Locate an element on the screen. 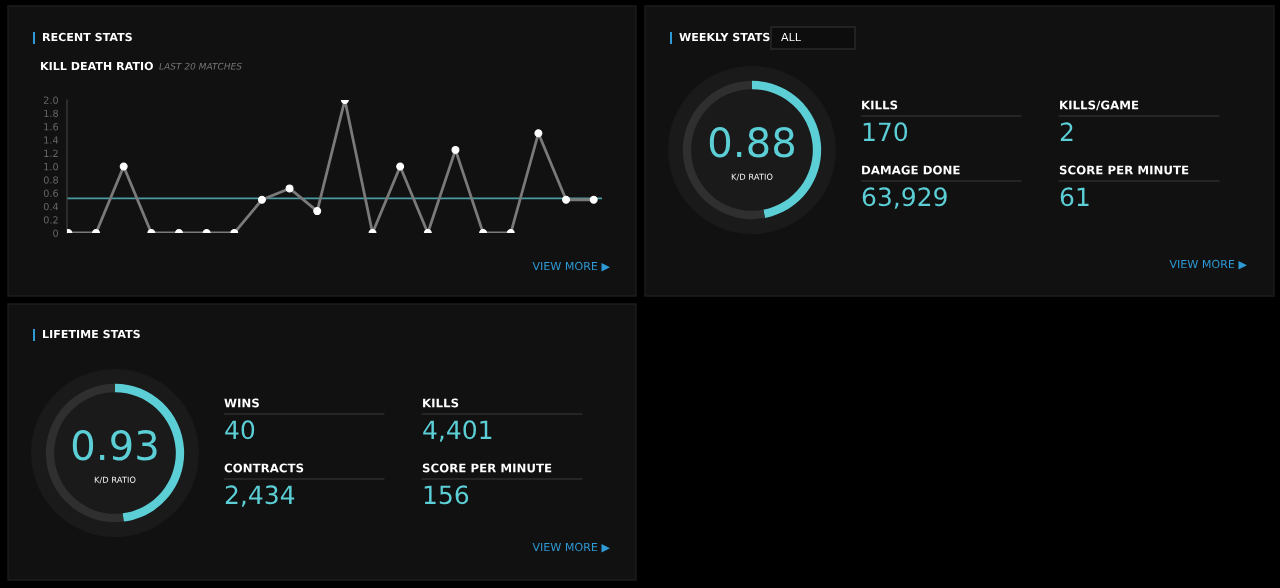 The height and width of the screenshot is (588, 1280). text: 2 is located at coordinates (1066, 131).